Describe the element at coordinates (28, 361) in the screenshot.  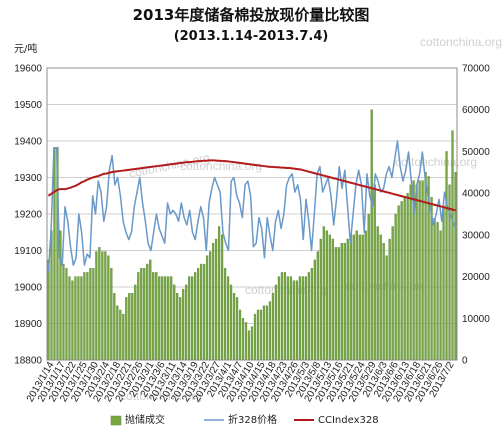
I see `y-left-tick-label: 18800` at that location.